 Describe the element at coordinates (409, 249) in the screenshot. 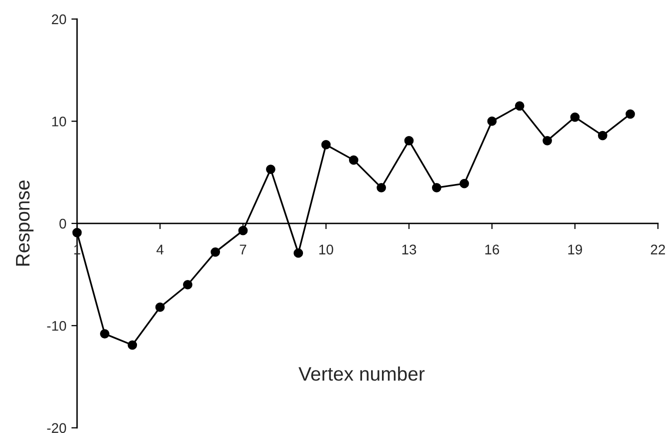

I see `x-tick-label: 13` at that location.